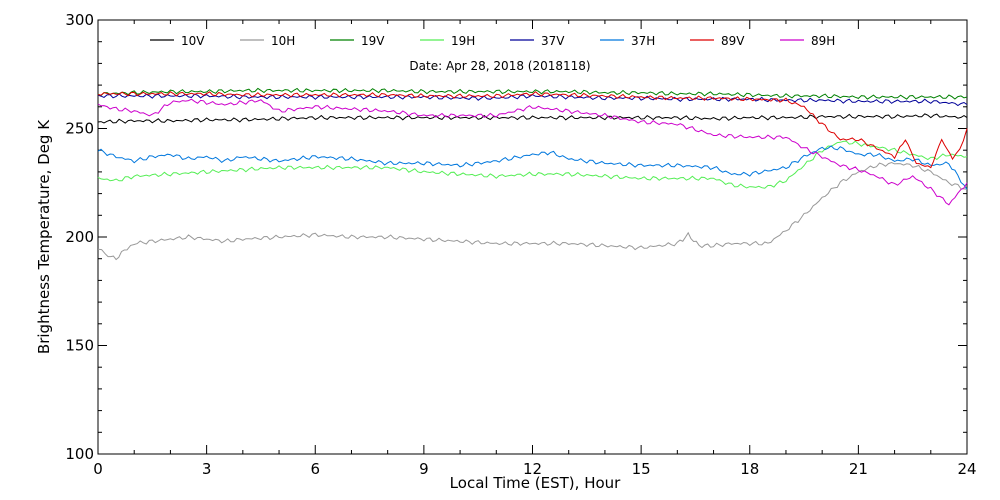  I want to click on x-tick-label: 3, so click(207, 469).